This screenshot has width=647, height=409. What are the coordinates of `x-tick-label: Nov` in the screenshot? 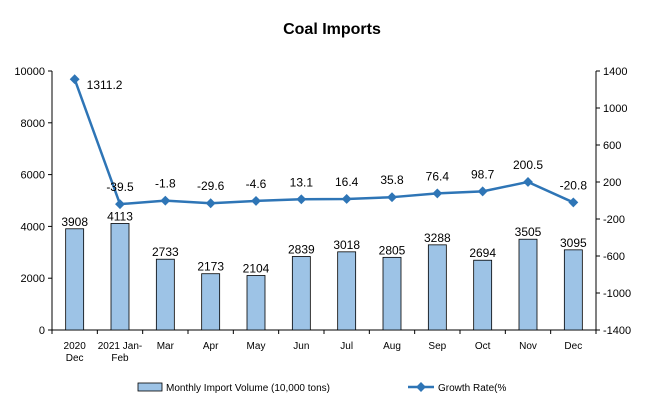 It's located at (528, 346).